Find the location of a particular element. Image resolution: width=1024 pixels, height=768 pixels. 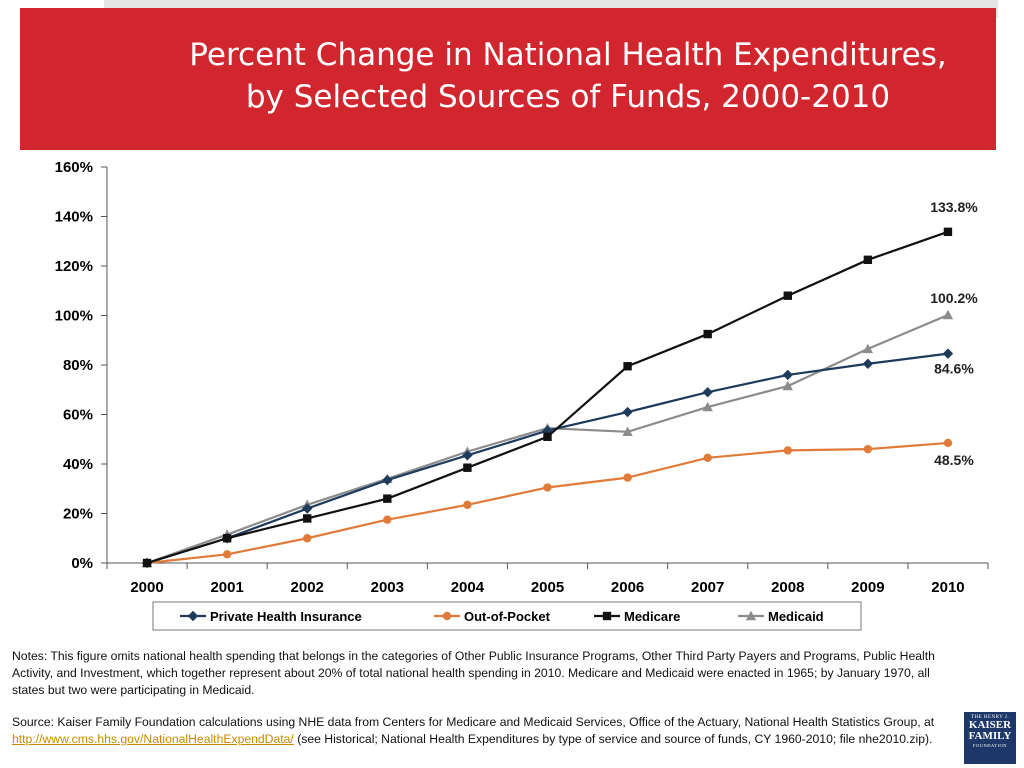

x-tick-label: 2003 is located at coordinates (387, 587).